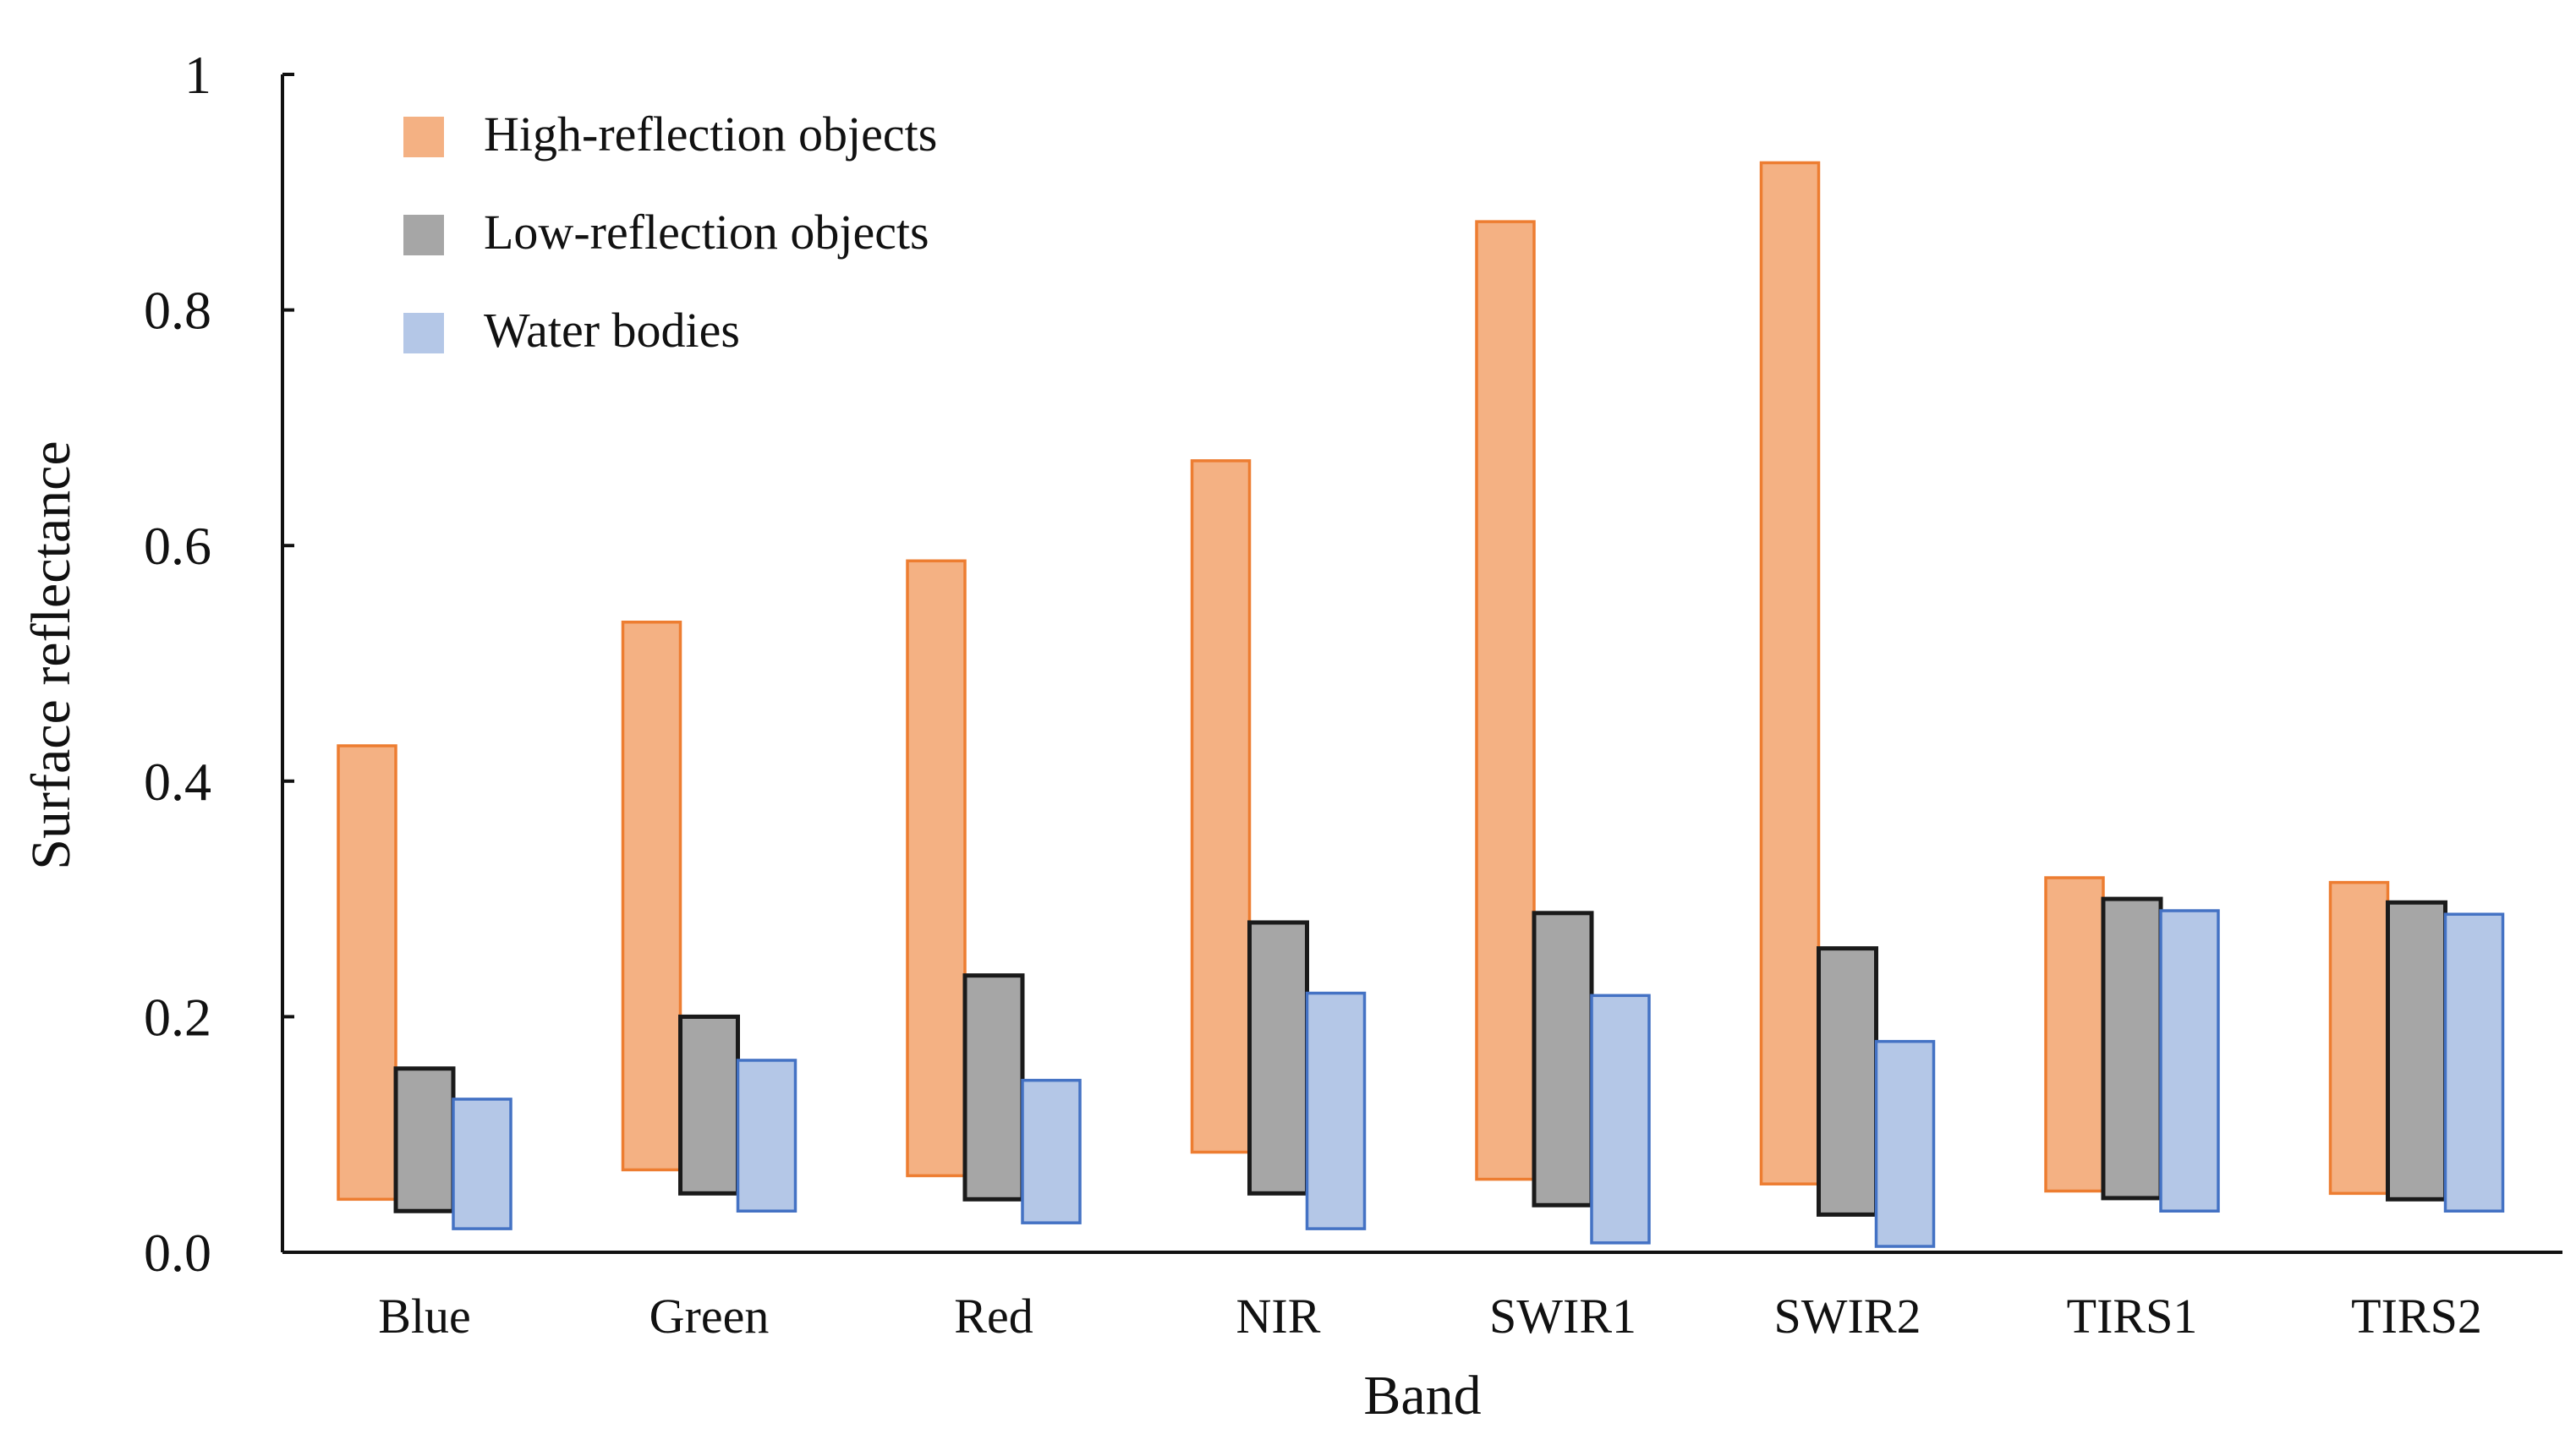 Image resolution: width=2576 pixels, height=1440 pixels. I want to click on x-tick-label-swir2: SWIR2, so click(1847, 1316).